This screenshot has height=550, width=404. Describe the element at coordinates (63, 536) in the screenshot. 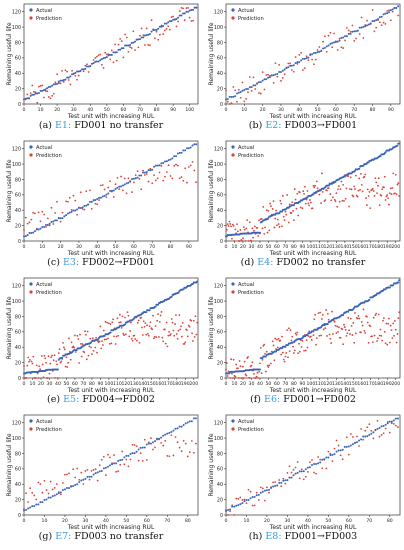

I see `caption-experiment: E7:` at that location.